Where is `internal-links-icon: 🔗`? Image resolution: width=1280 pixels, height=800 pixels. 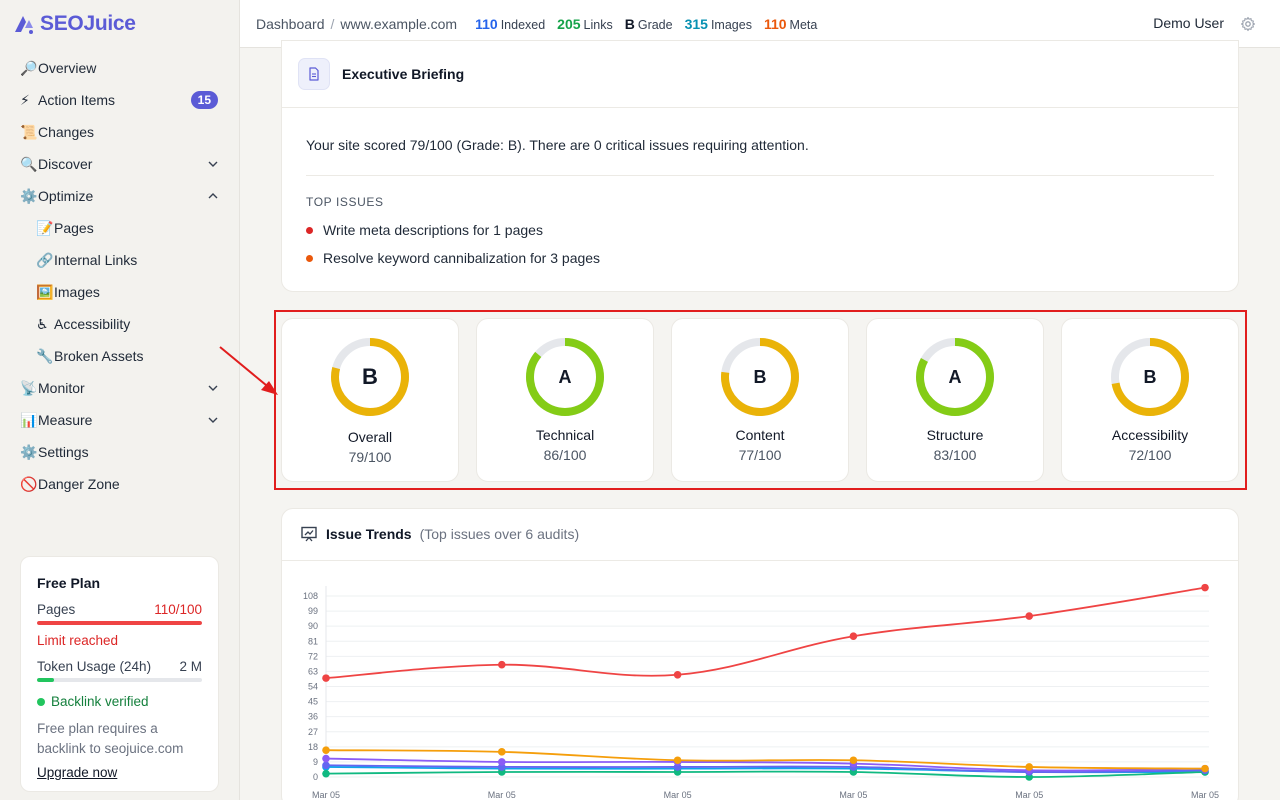 internal-links-icon: 🔗 is located at coordinates (45, 259).